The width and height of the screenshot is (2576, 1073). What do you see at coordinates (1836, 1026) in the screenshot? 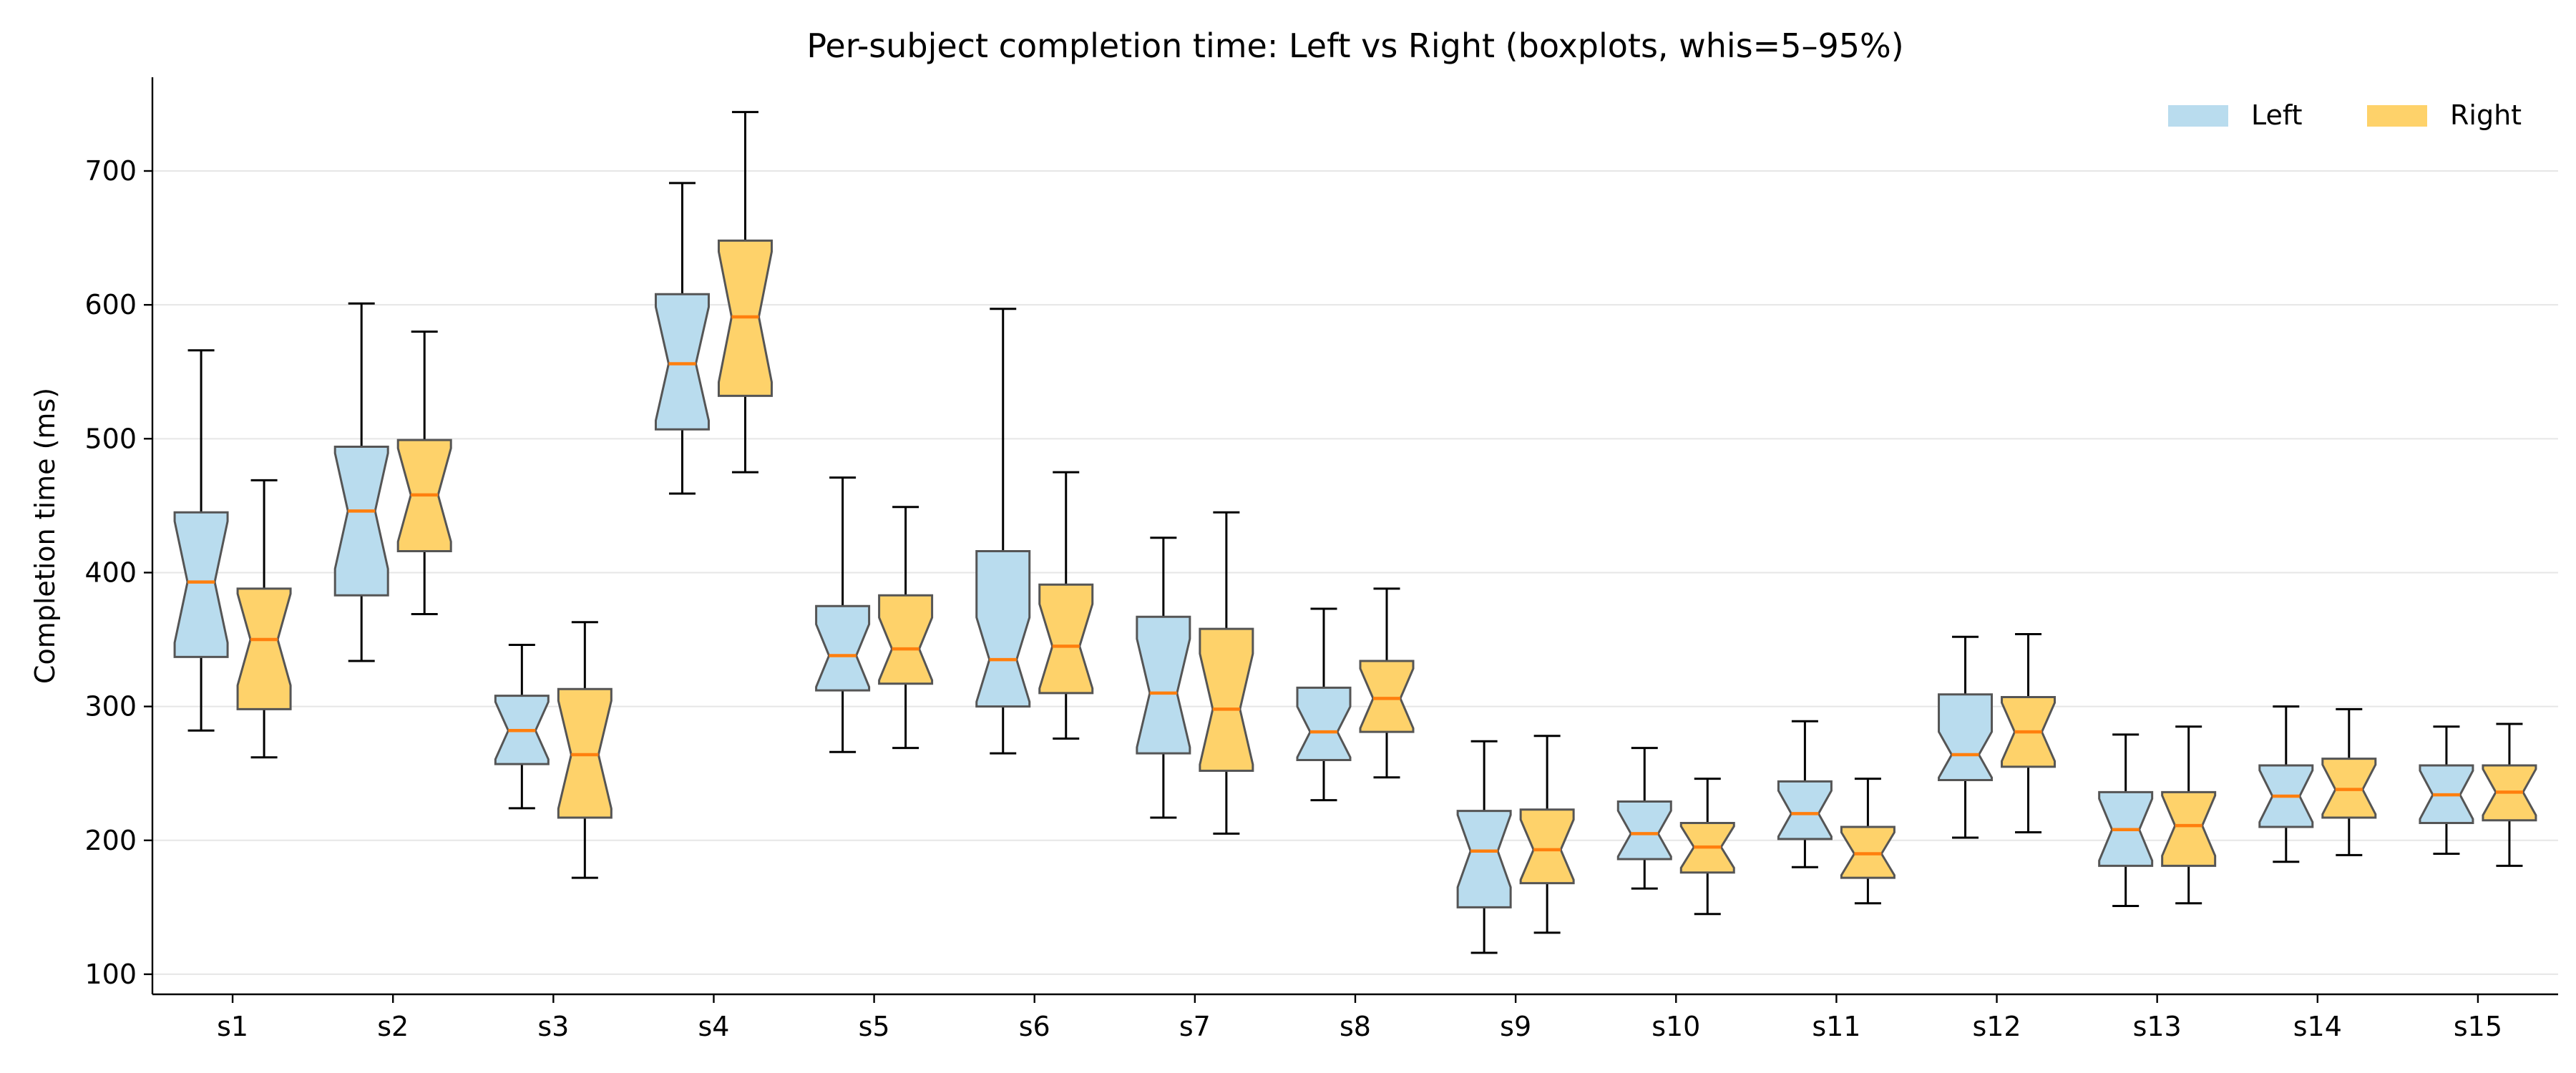
I see `x-tick-label: s11` at bounding box center [1836, 1026].